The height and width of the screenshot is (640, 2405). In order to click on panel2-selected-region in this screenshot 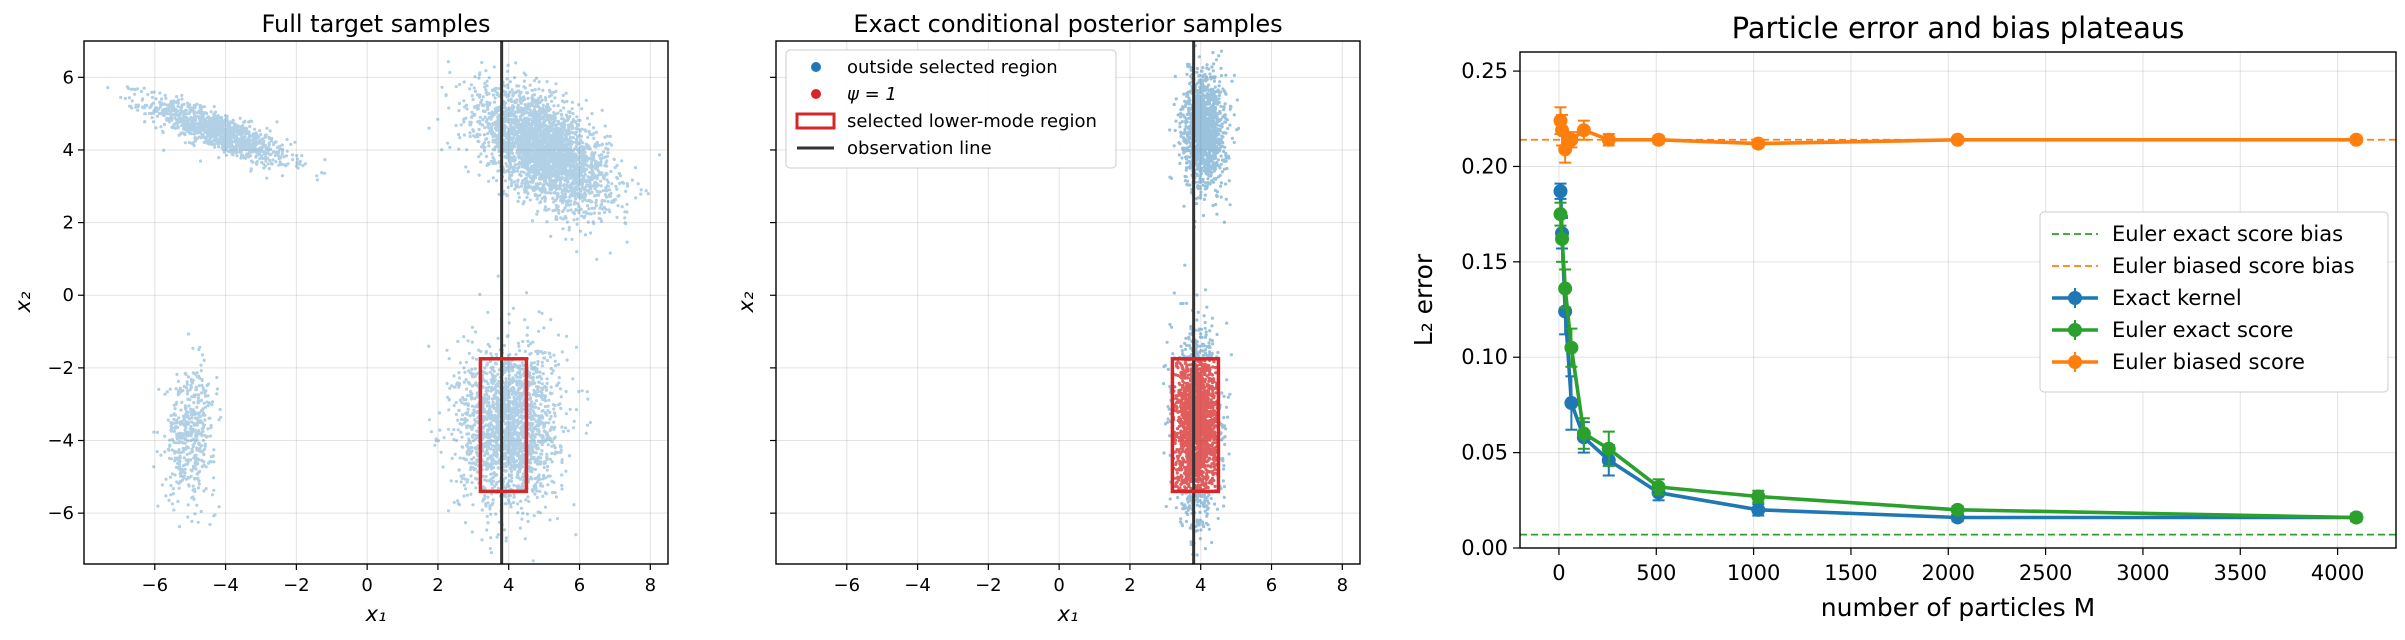, I will do `click(1195, 425)`.